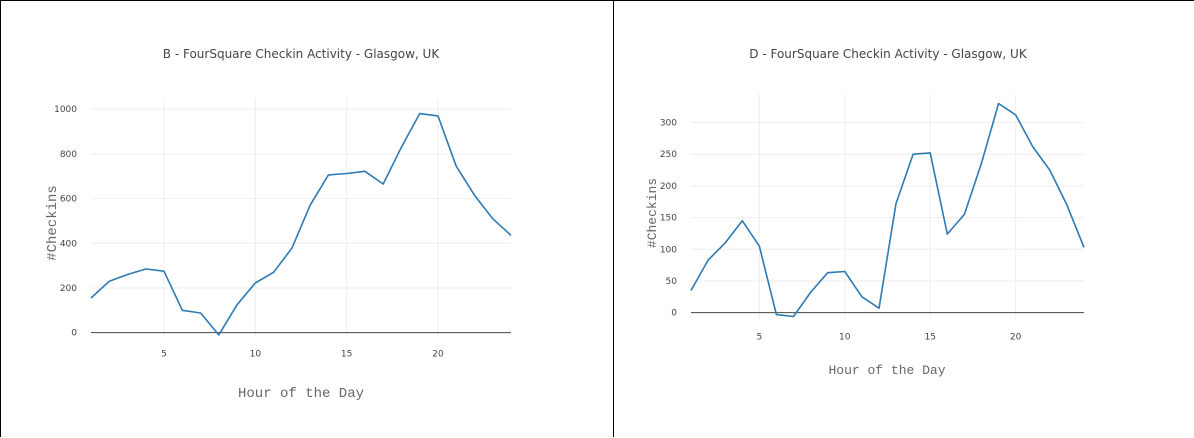 This screenshot has width=1194, height=438. I want to click on y-tick-label: 100, so click(668, 250).